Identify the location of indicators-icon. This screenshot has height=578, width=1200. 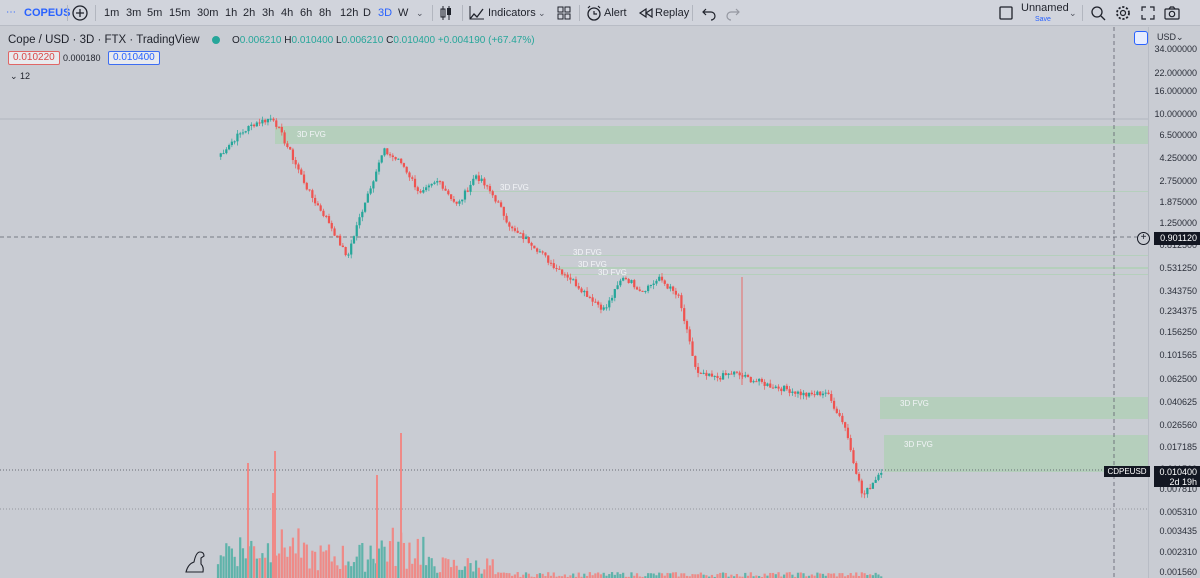
(477, 13).